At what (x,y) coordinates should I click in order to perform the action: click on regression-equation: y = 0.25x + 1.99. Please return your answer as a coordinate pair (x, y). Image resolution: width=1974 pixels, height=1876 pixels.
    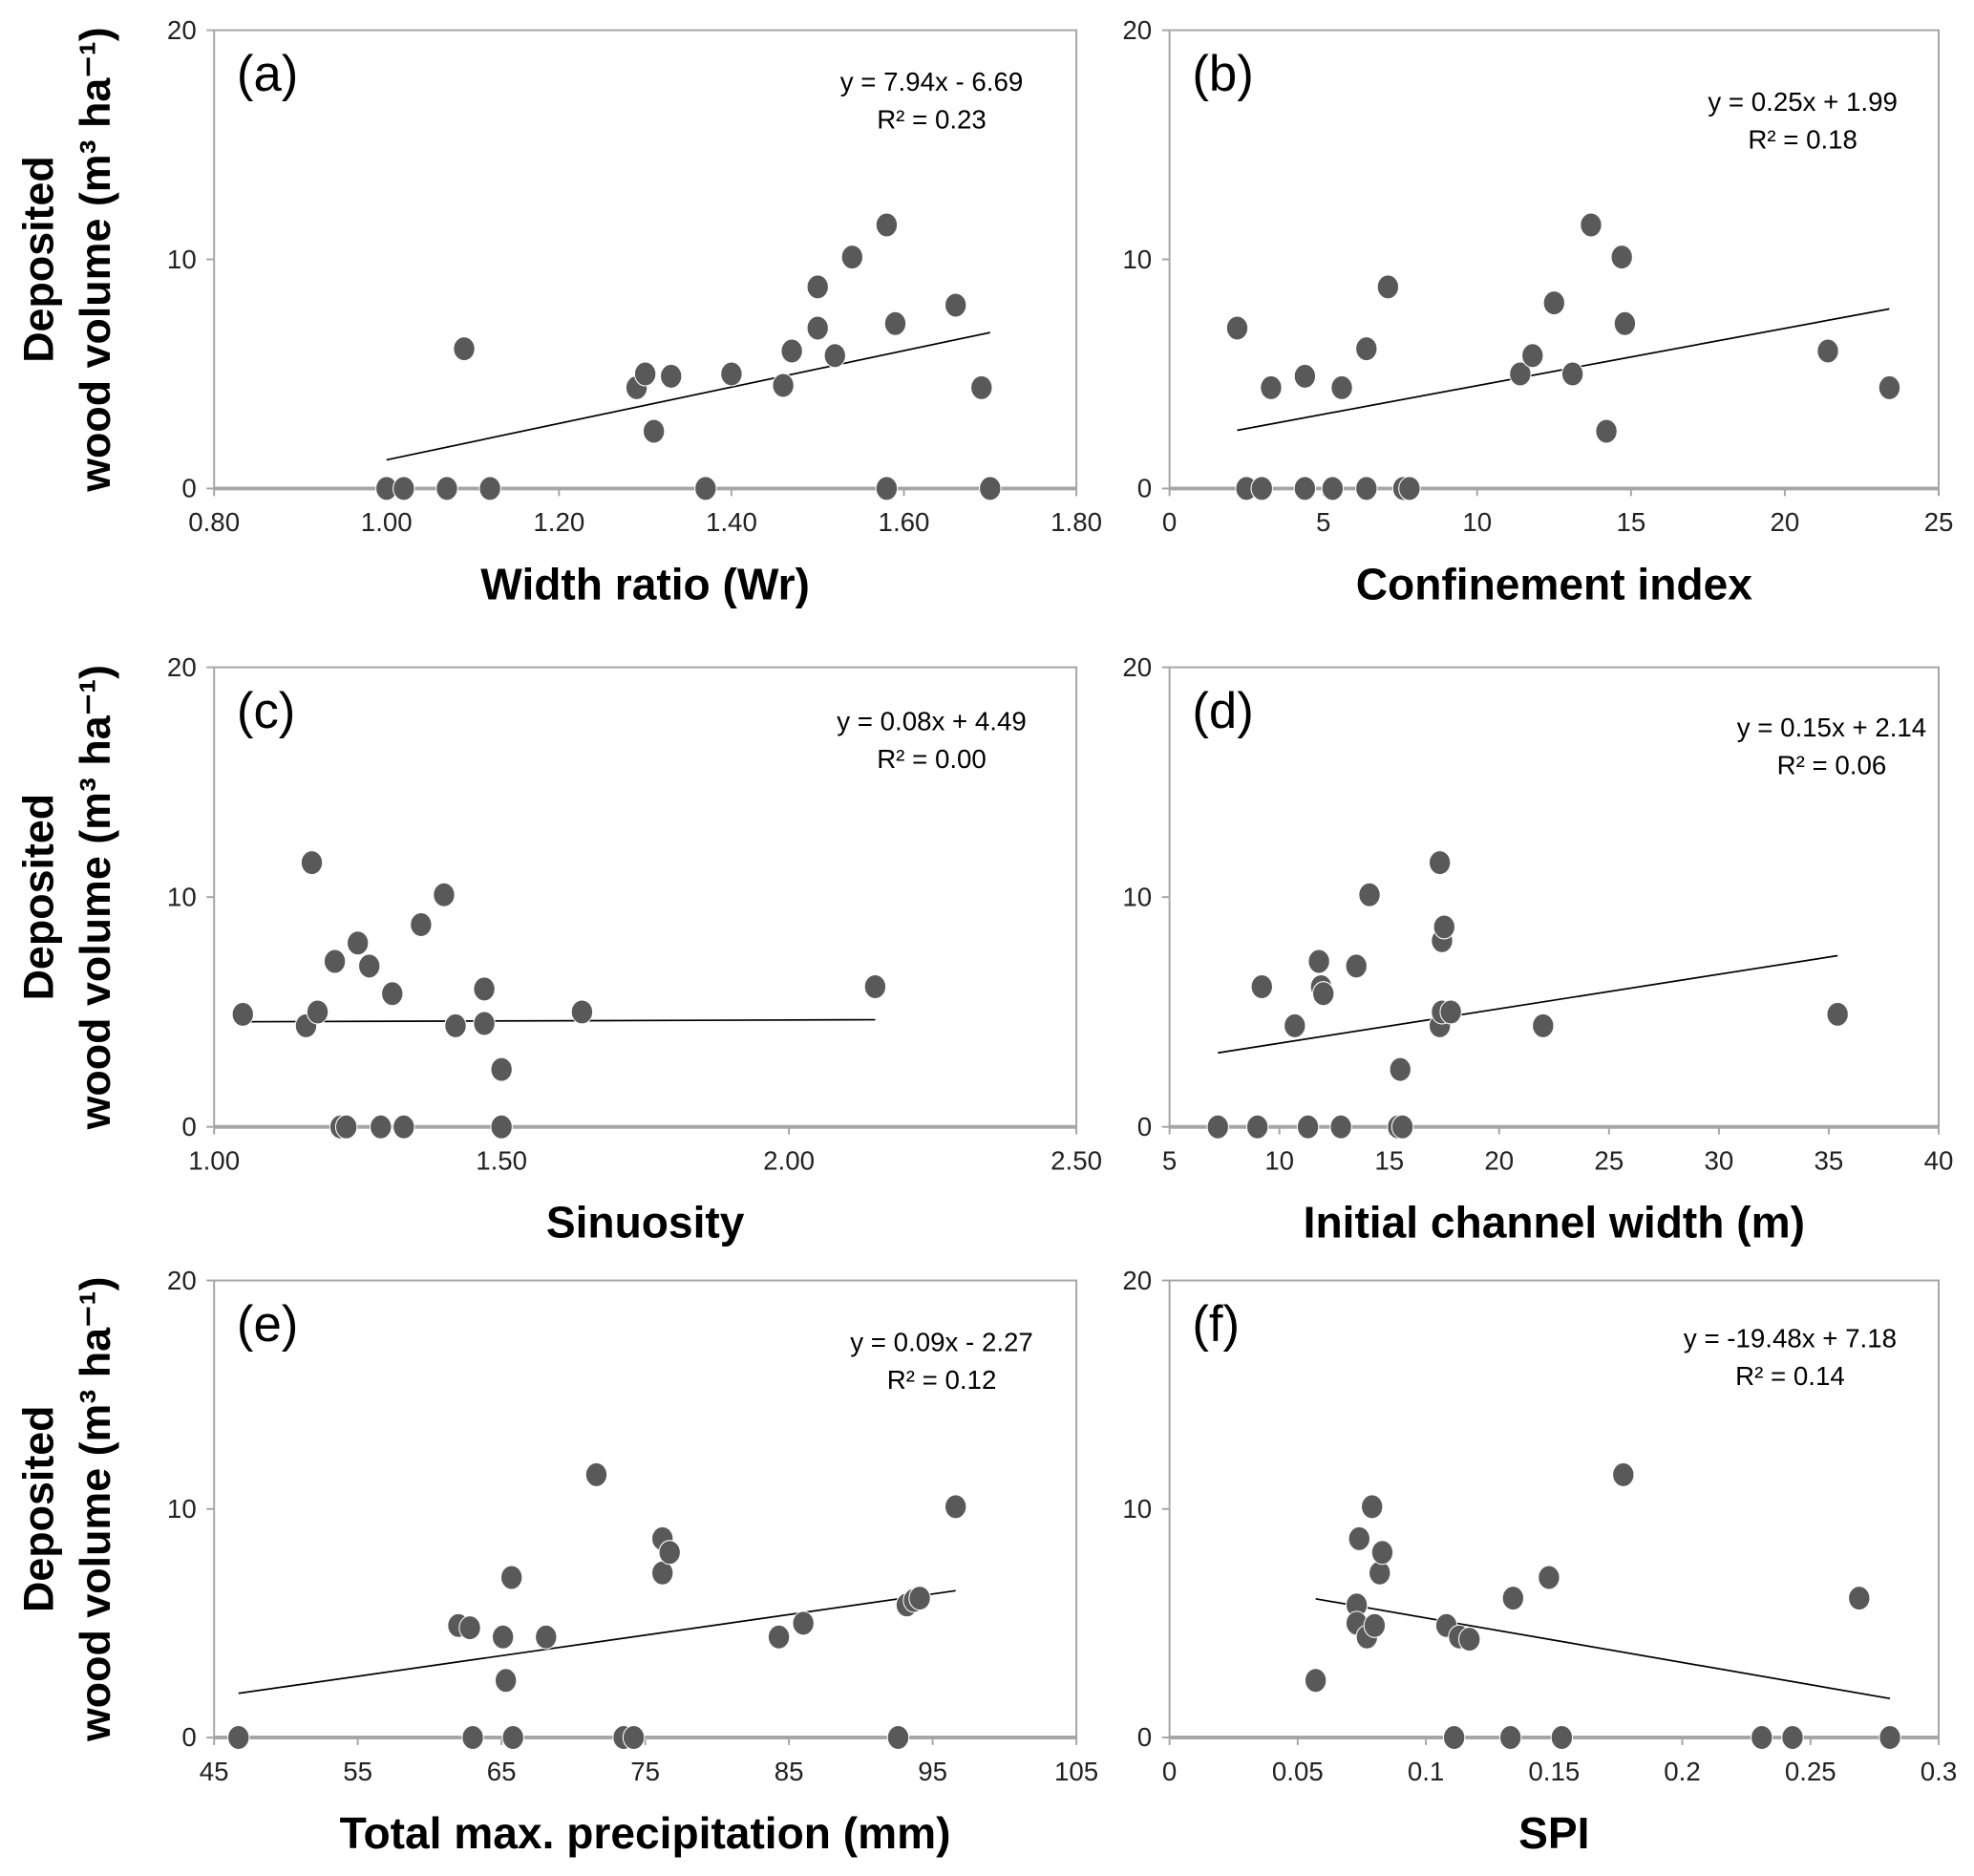
    Looking at the image, I should click on (1802, 102).